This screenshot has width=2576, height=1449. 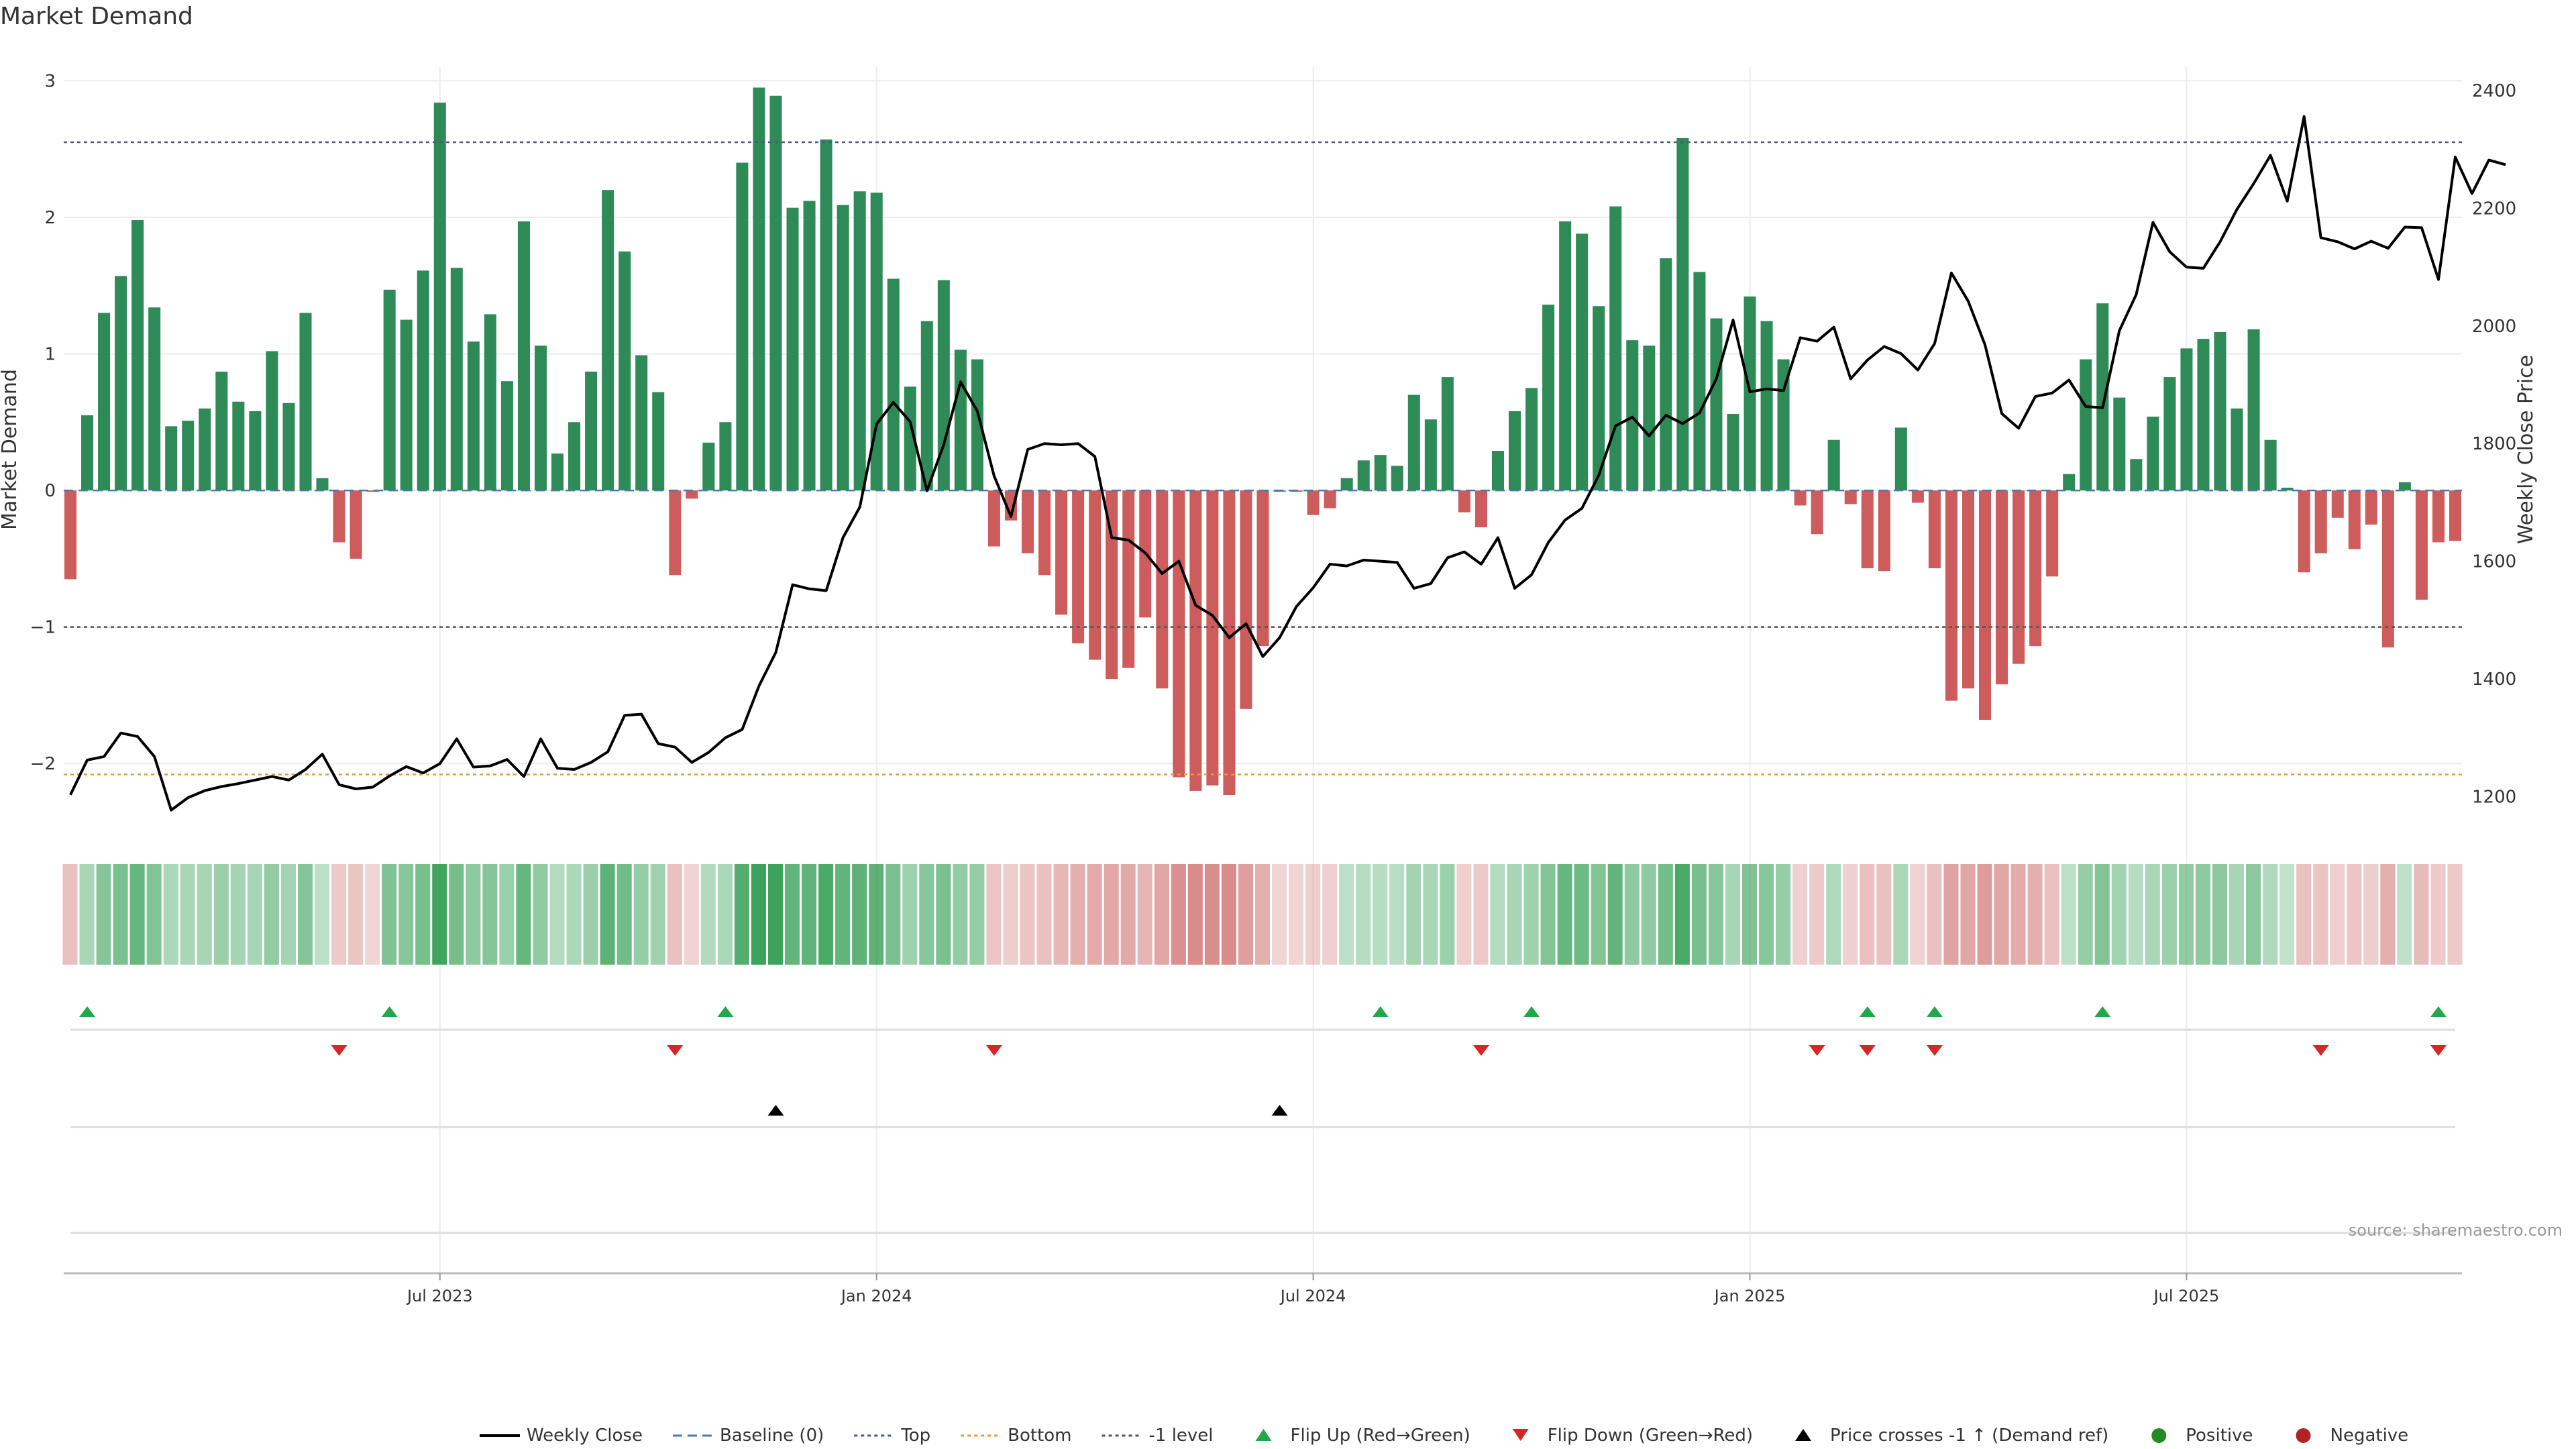 What do you see at coordinates (2494, 679) in the screenshot?
I see `y-right-tick-label: 1400` at bounding box center [2494, 679].